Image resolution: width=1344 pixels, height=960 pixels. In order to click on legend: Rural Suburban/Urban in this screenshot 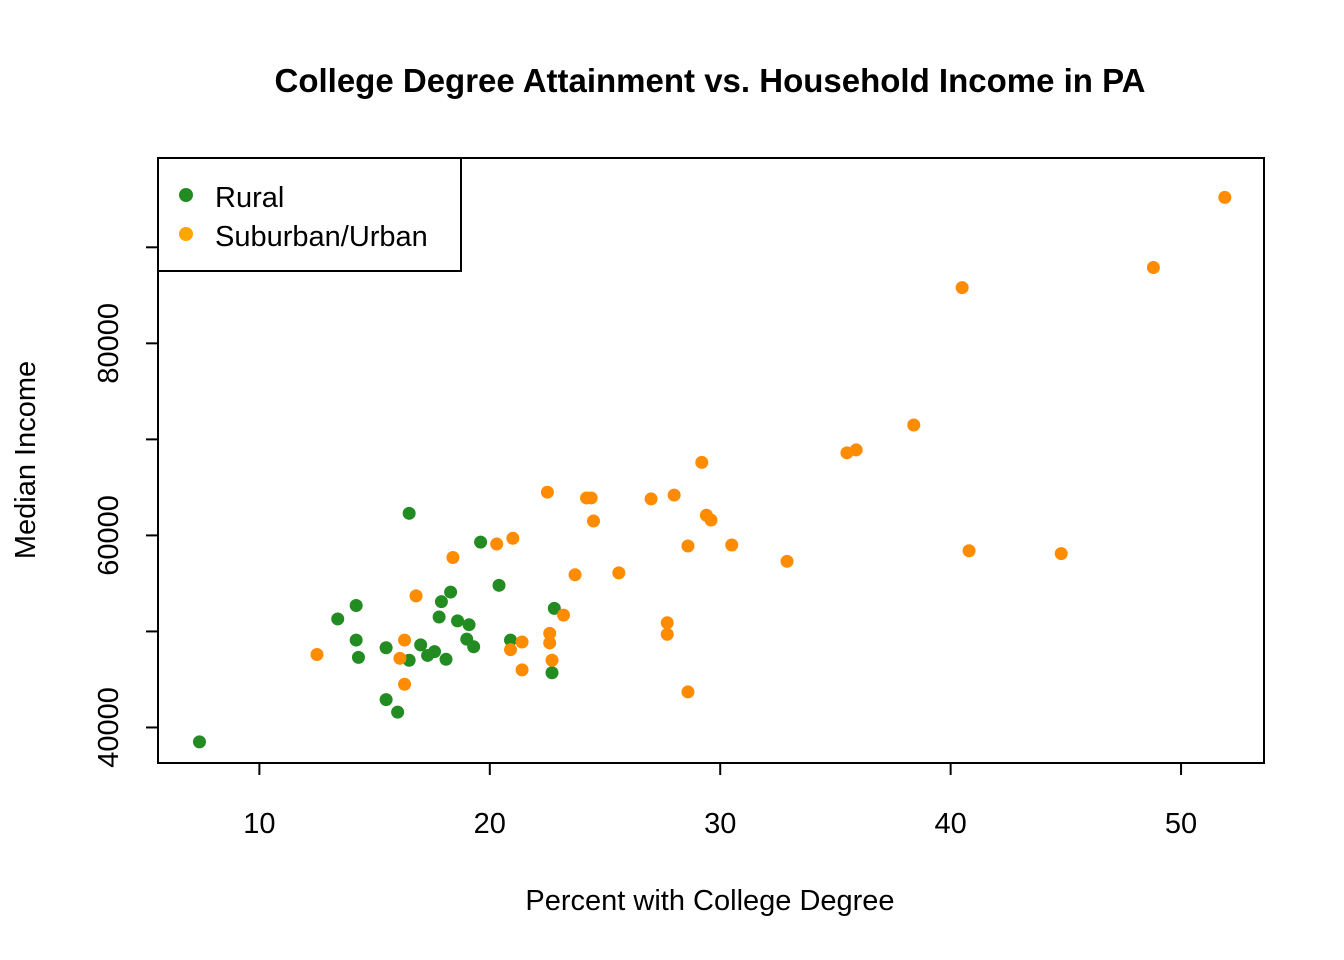, I will do `click(309, 214)`.